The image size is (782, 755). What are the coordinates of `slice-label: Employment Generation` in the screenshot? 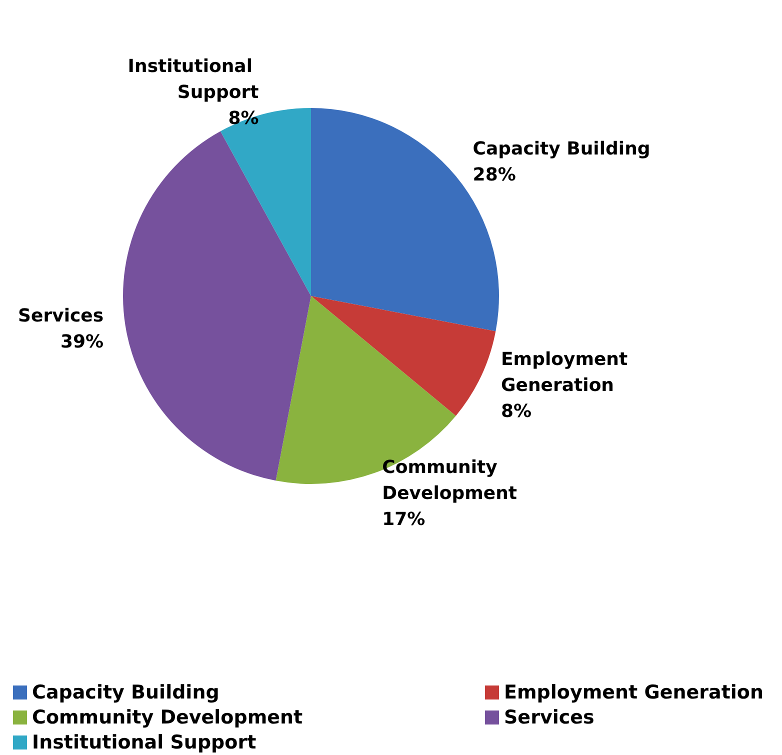 It's located at (567, 372).